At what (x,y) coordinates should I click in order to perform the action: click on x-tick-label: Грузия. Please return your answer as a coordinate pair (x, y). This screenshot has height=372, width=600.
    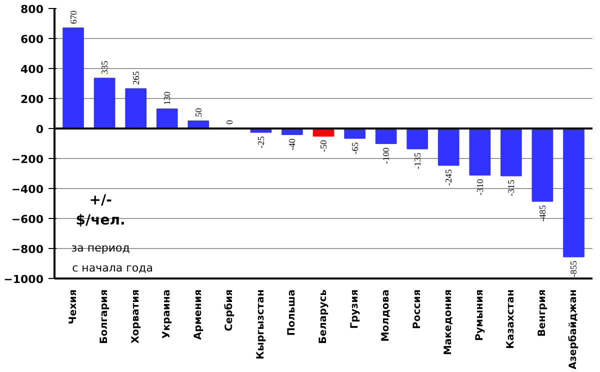
    Looking at the image, I should click on (354, 309).